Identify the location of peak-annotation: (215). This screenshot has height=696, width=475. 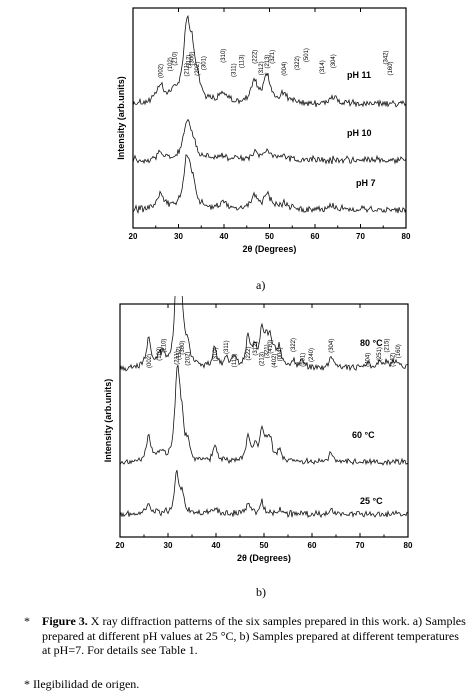
(387, 345).